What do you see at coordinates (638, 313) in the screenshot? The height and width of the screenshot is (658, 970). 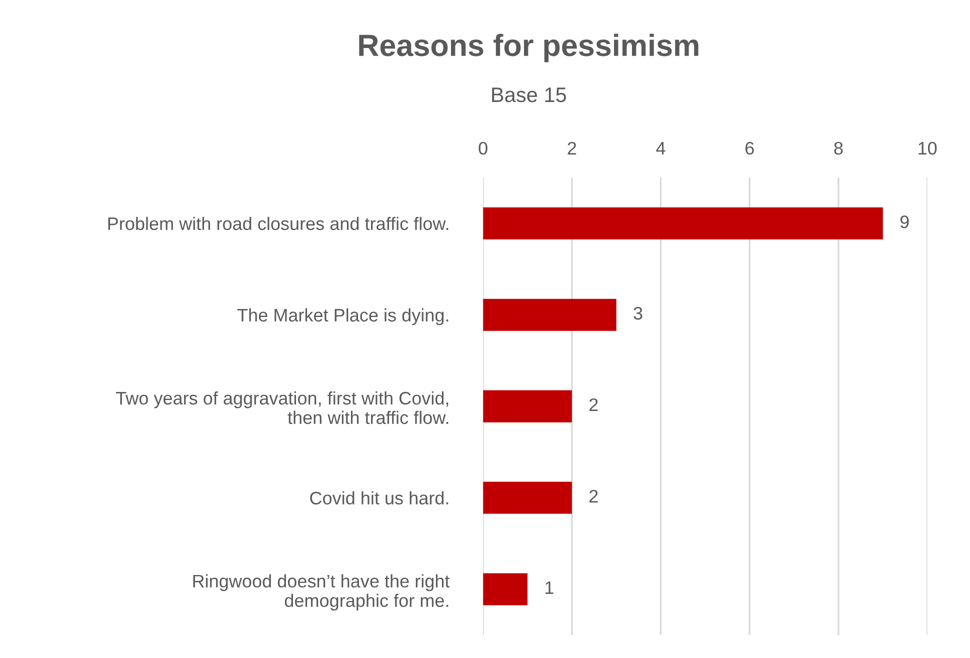 I see `data-label: 3` at bounding box center [638, 313].